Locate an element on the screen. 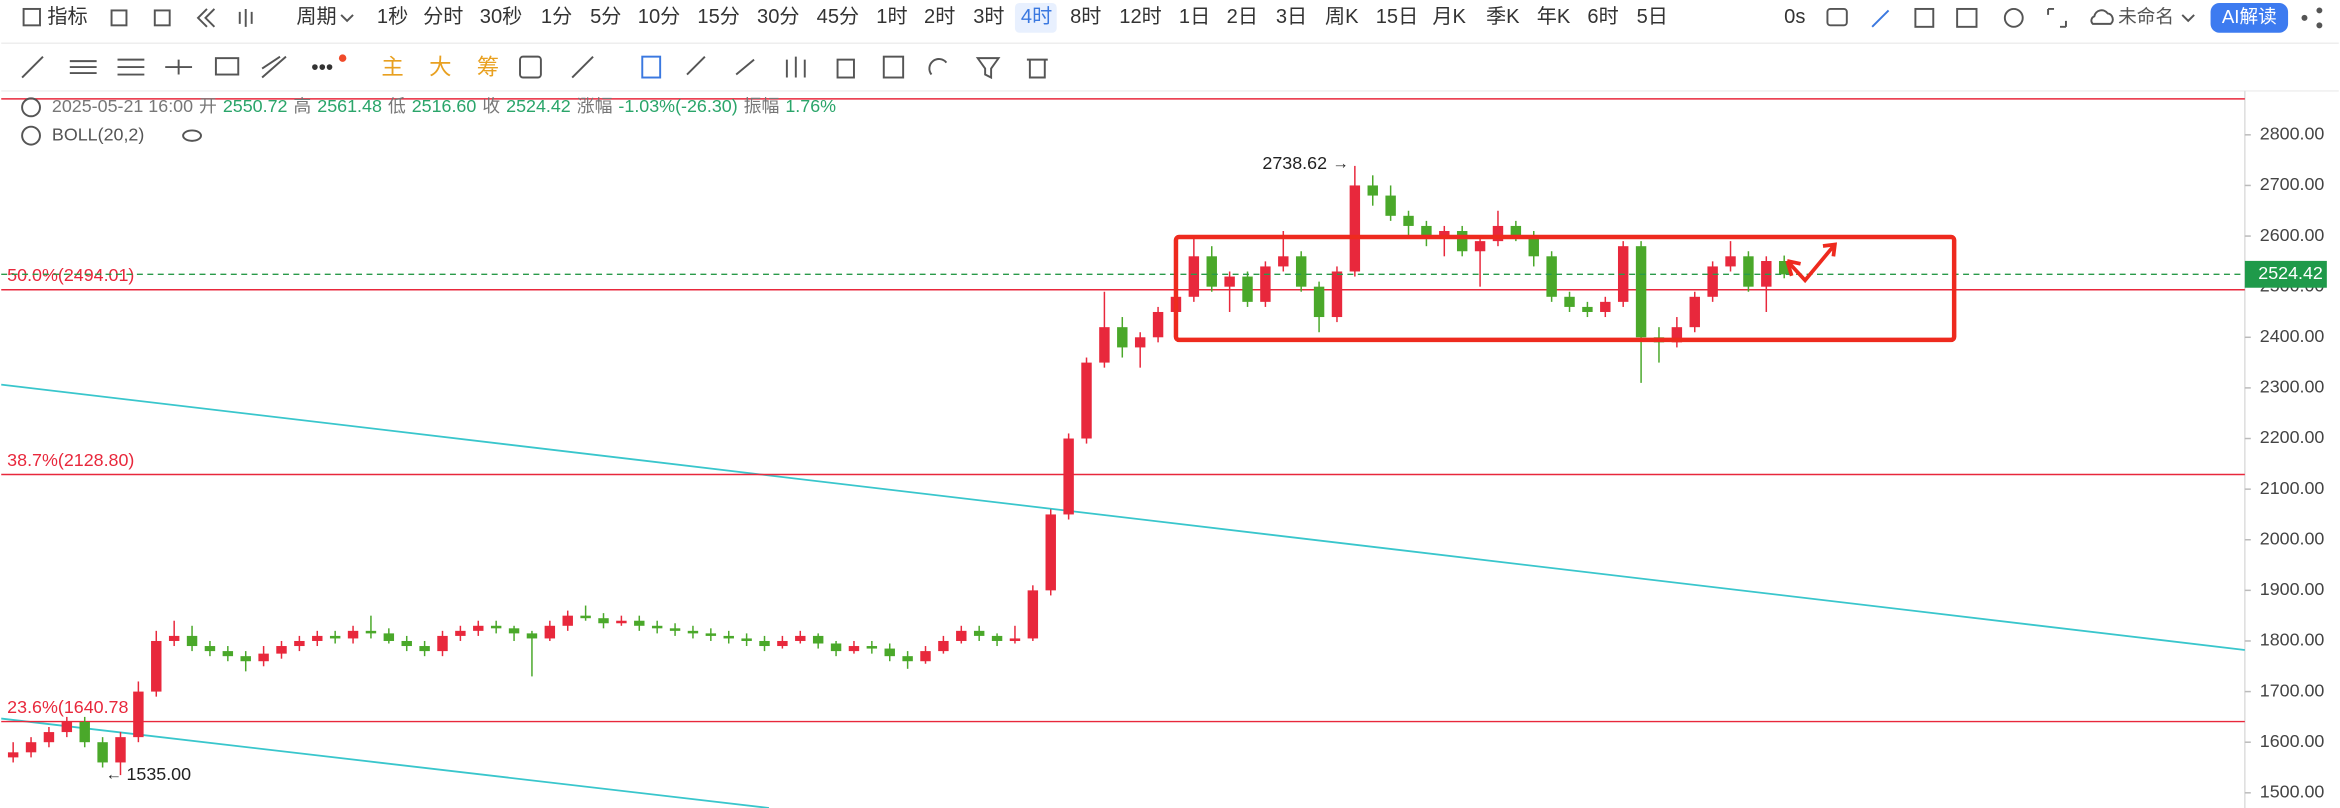 This screenshot has width=2340, height=808. period-option: 分时 is located at coordinates (443, 16).